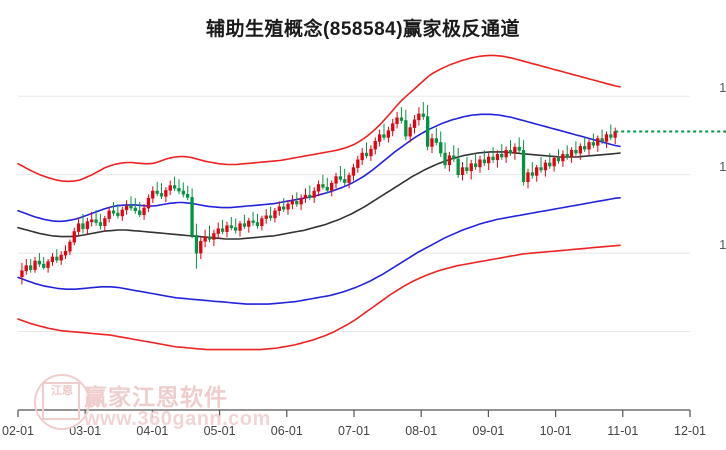 Image resolution: width=726 pixels, height=450 pixels. What do you see at coordinates (286, 431) in the screenshot?
I see `x-tick-label: 06-01` at bounding box center [286, 431].